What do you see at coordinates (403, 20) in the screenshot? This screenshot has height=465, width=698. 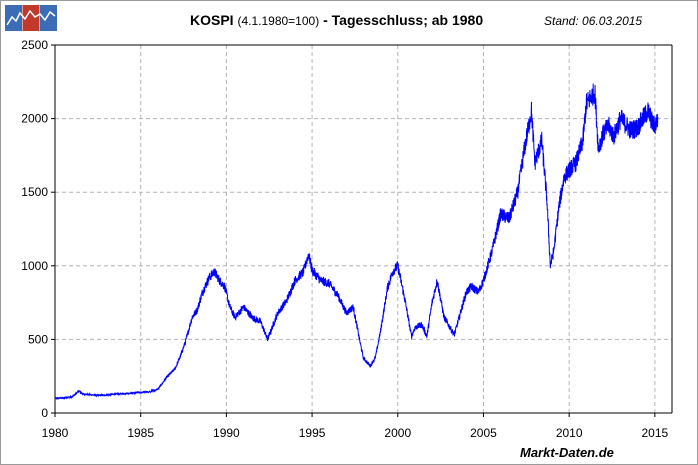 I see `title-rest: - Tagesschluss; ab 1980` at bounding box center [403, 20].